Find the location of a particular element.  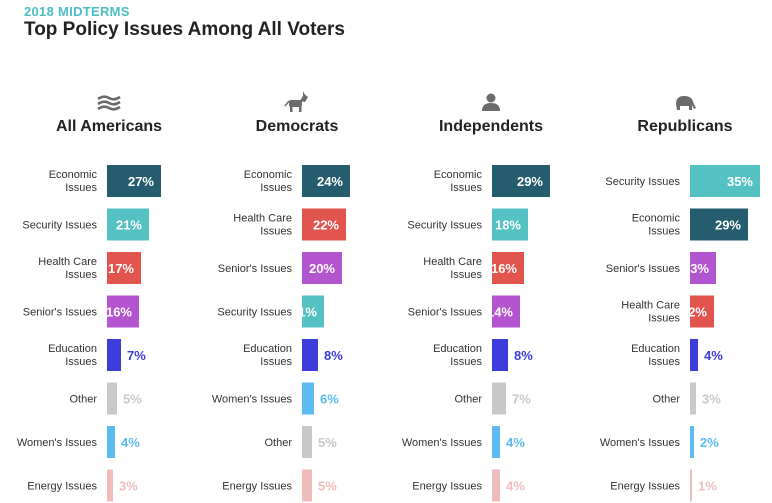

flag-icon is located at coordinates (109, 103).